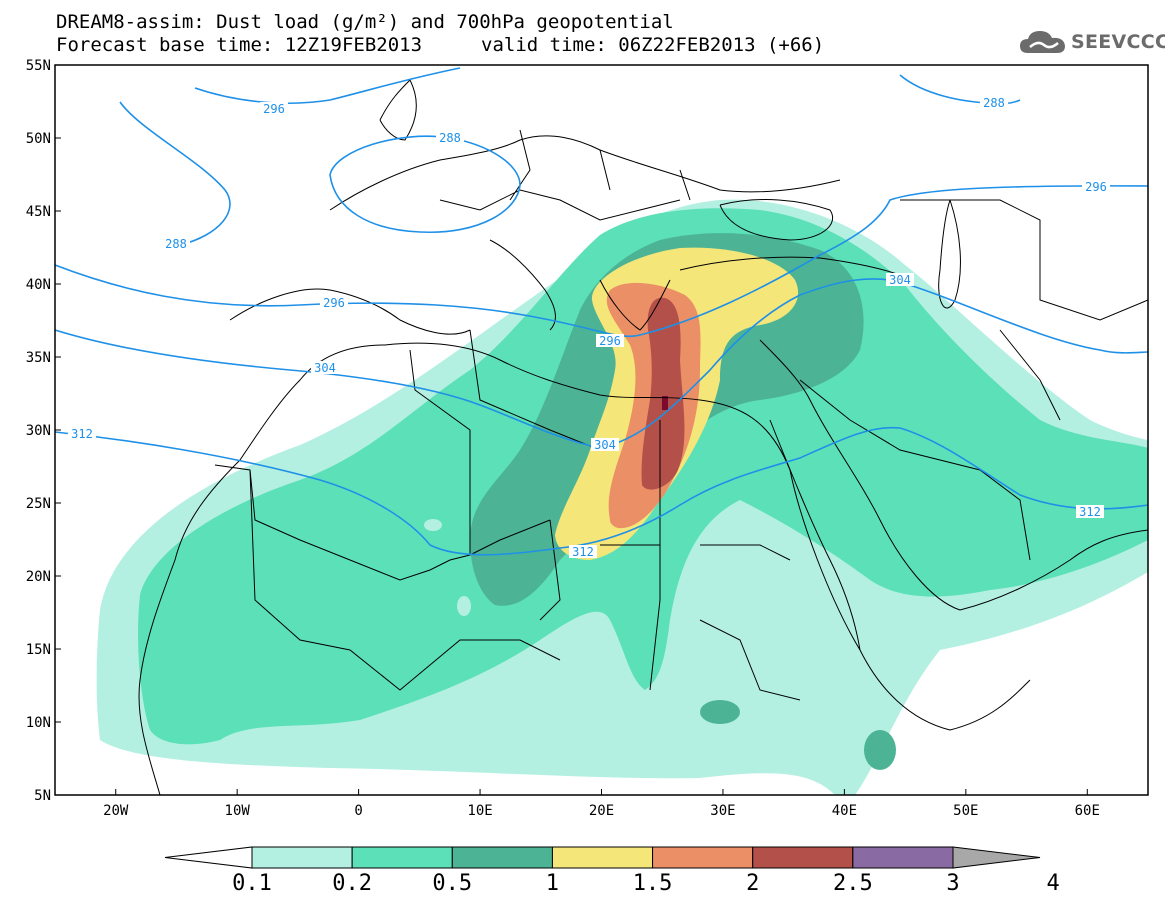 The width and height of the screenshot is (1165, 907). What do you see at coordinates (752, 883) in the screenshot?
I see `colorbar-label: 2` at bounding box center [752, 883].